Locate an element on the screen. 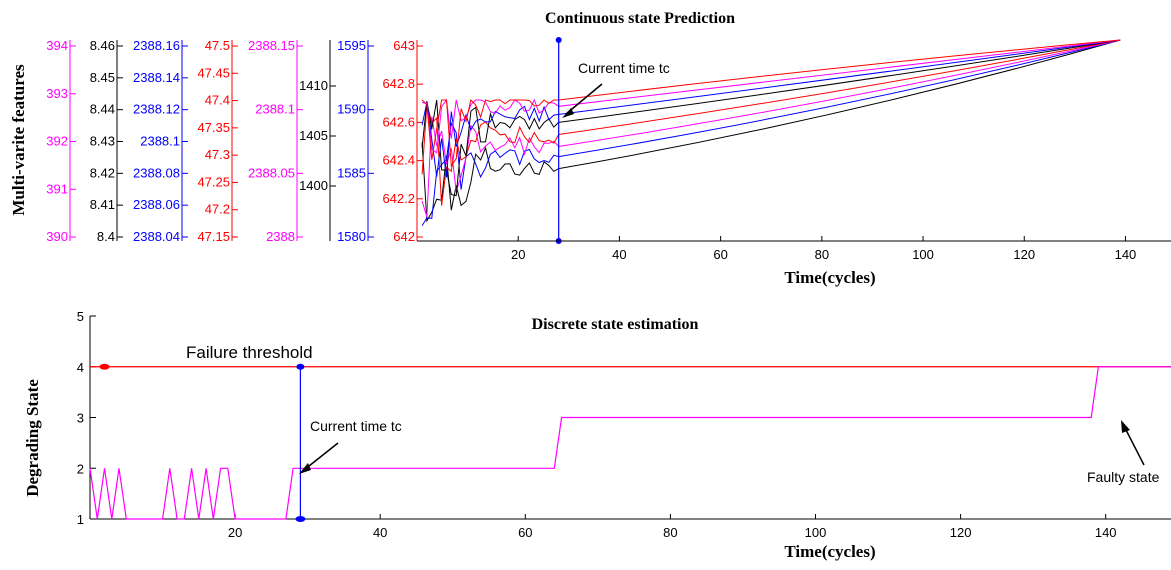 The height and width of the screenshot is (570, 1171). feature-axis-tick-label: 1590 is located at coordinates (351, 109).